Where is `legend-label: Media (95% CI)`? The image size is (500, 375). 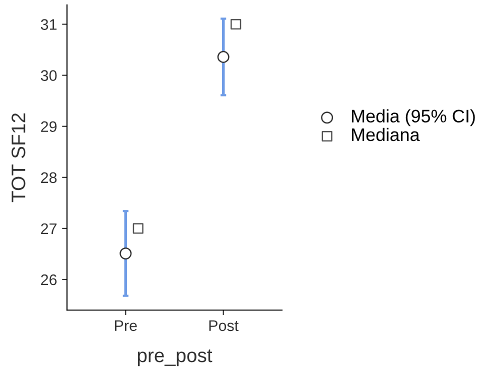 legend-label: Media (95% CI) is located at coordinates (413, 117).